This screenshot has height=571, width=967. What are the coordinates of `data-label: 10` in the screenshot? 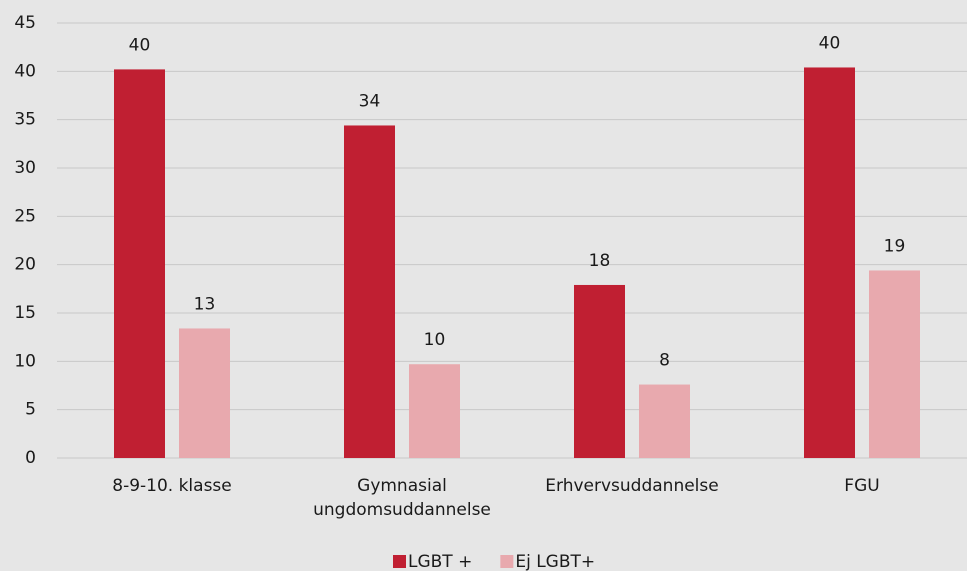 It's located at (435, 340).